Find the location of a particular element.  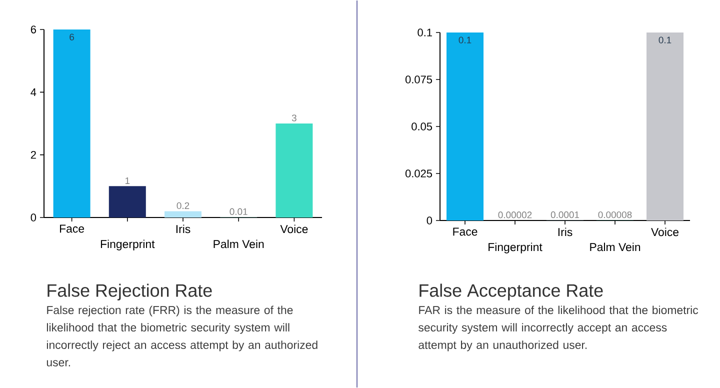

data-label: 0.00008 is located at coordinates (615, 214).